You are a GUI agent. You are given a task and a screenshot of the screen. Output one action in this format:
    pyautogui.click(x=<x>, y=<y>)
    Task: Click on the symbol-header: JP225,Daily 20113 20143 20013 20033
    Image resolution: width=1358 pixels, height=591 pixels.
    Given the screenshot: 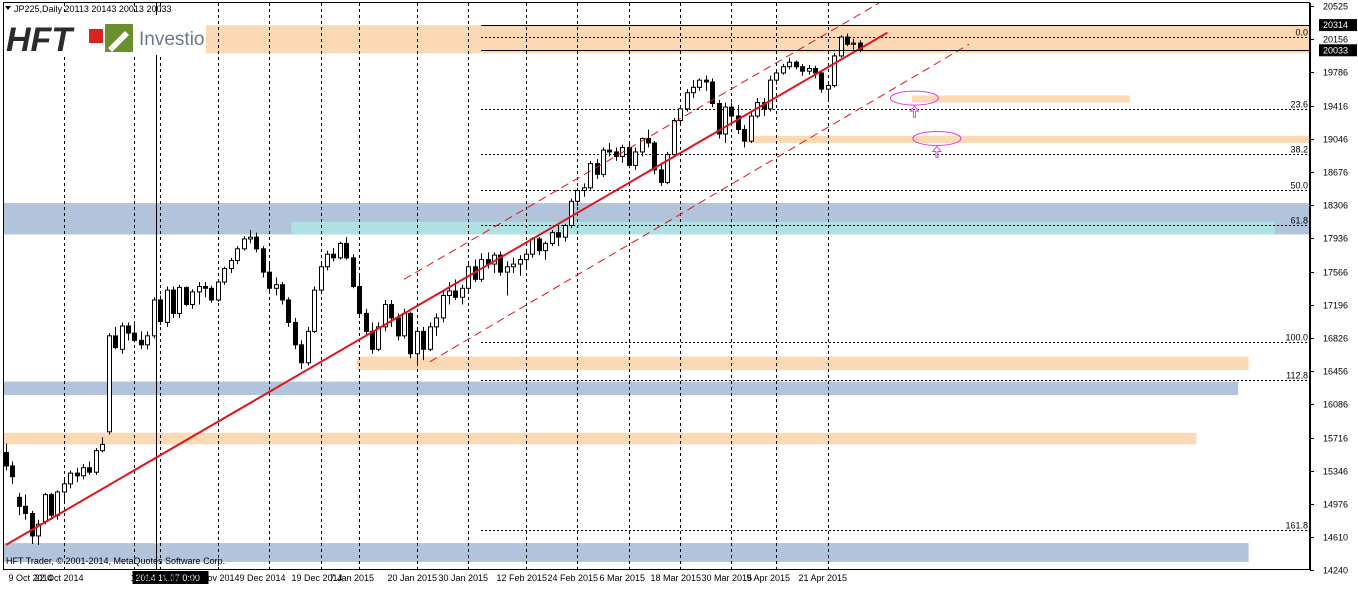 What is the action you would take?
    pyautogui.click(x=88, y=9)
    